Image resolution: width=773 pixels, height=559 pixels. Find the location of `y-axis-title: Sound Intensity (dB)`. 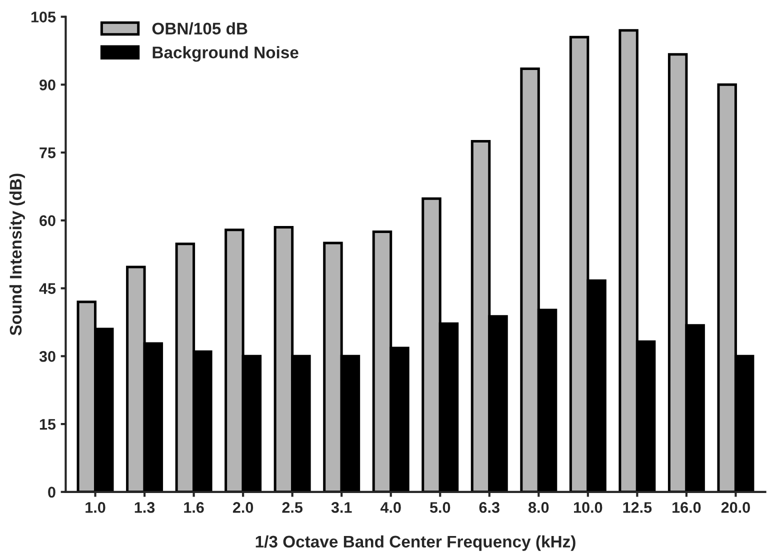

y-axis-title: Sound Intensity (dB) is located at coordinates (17, 255).